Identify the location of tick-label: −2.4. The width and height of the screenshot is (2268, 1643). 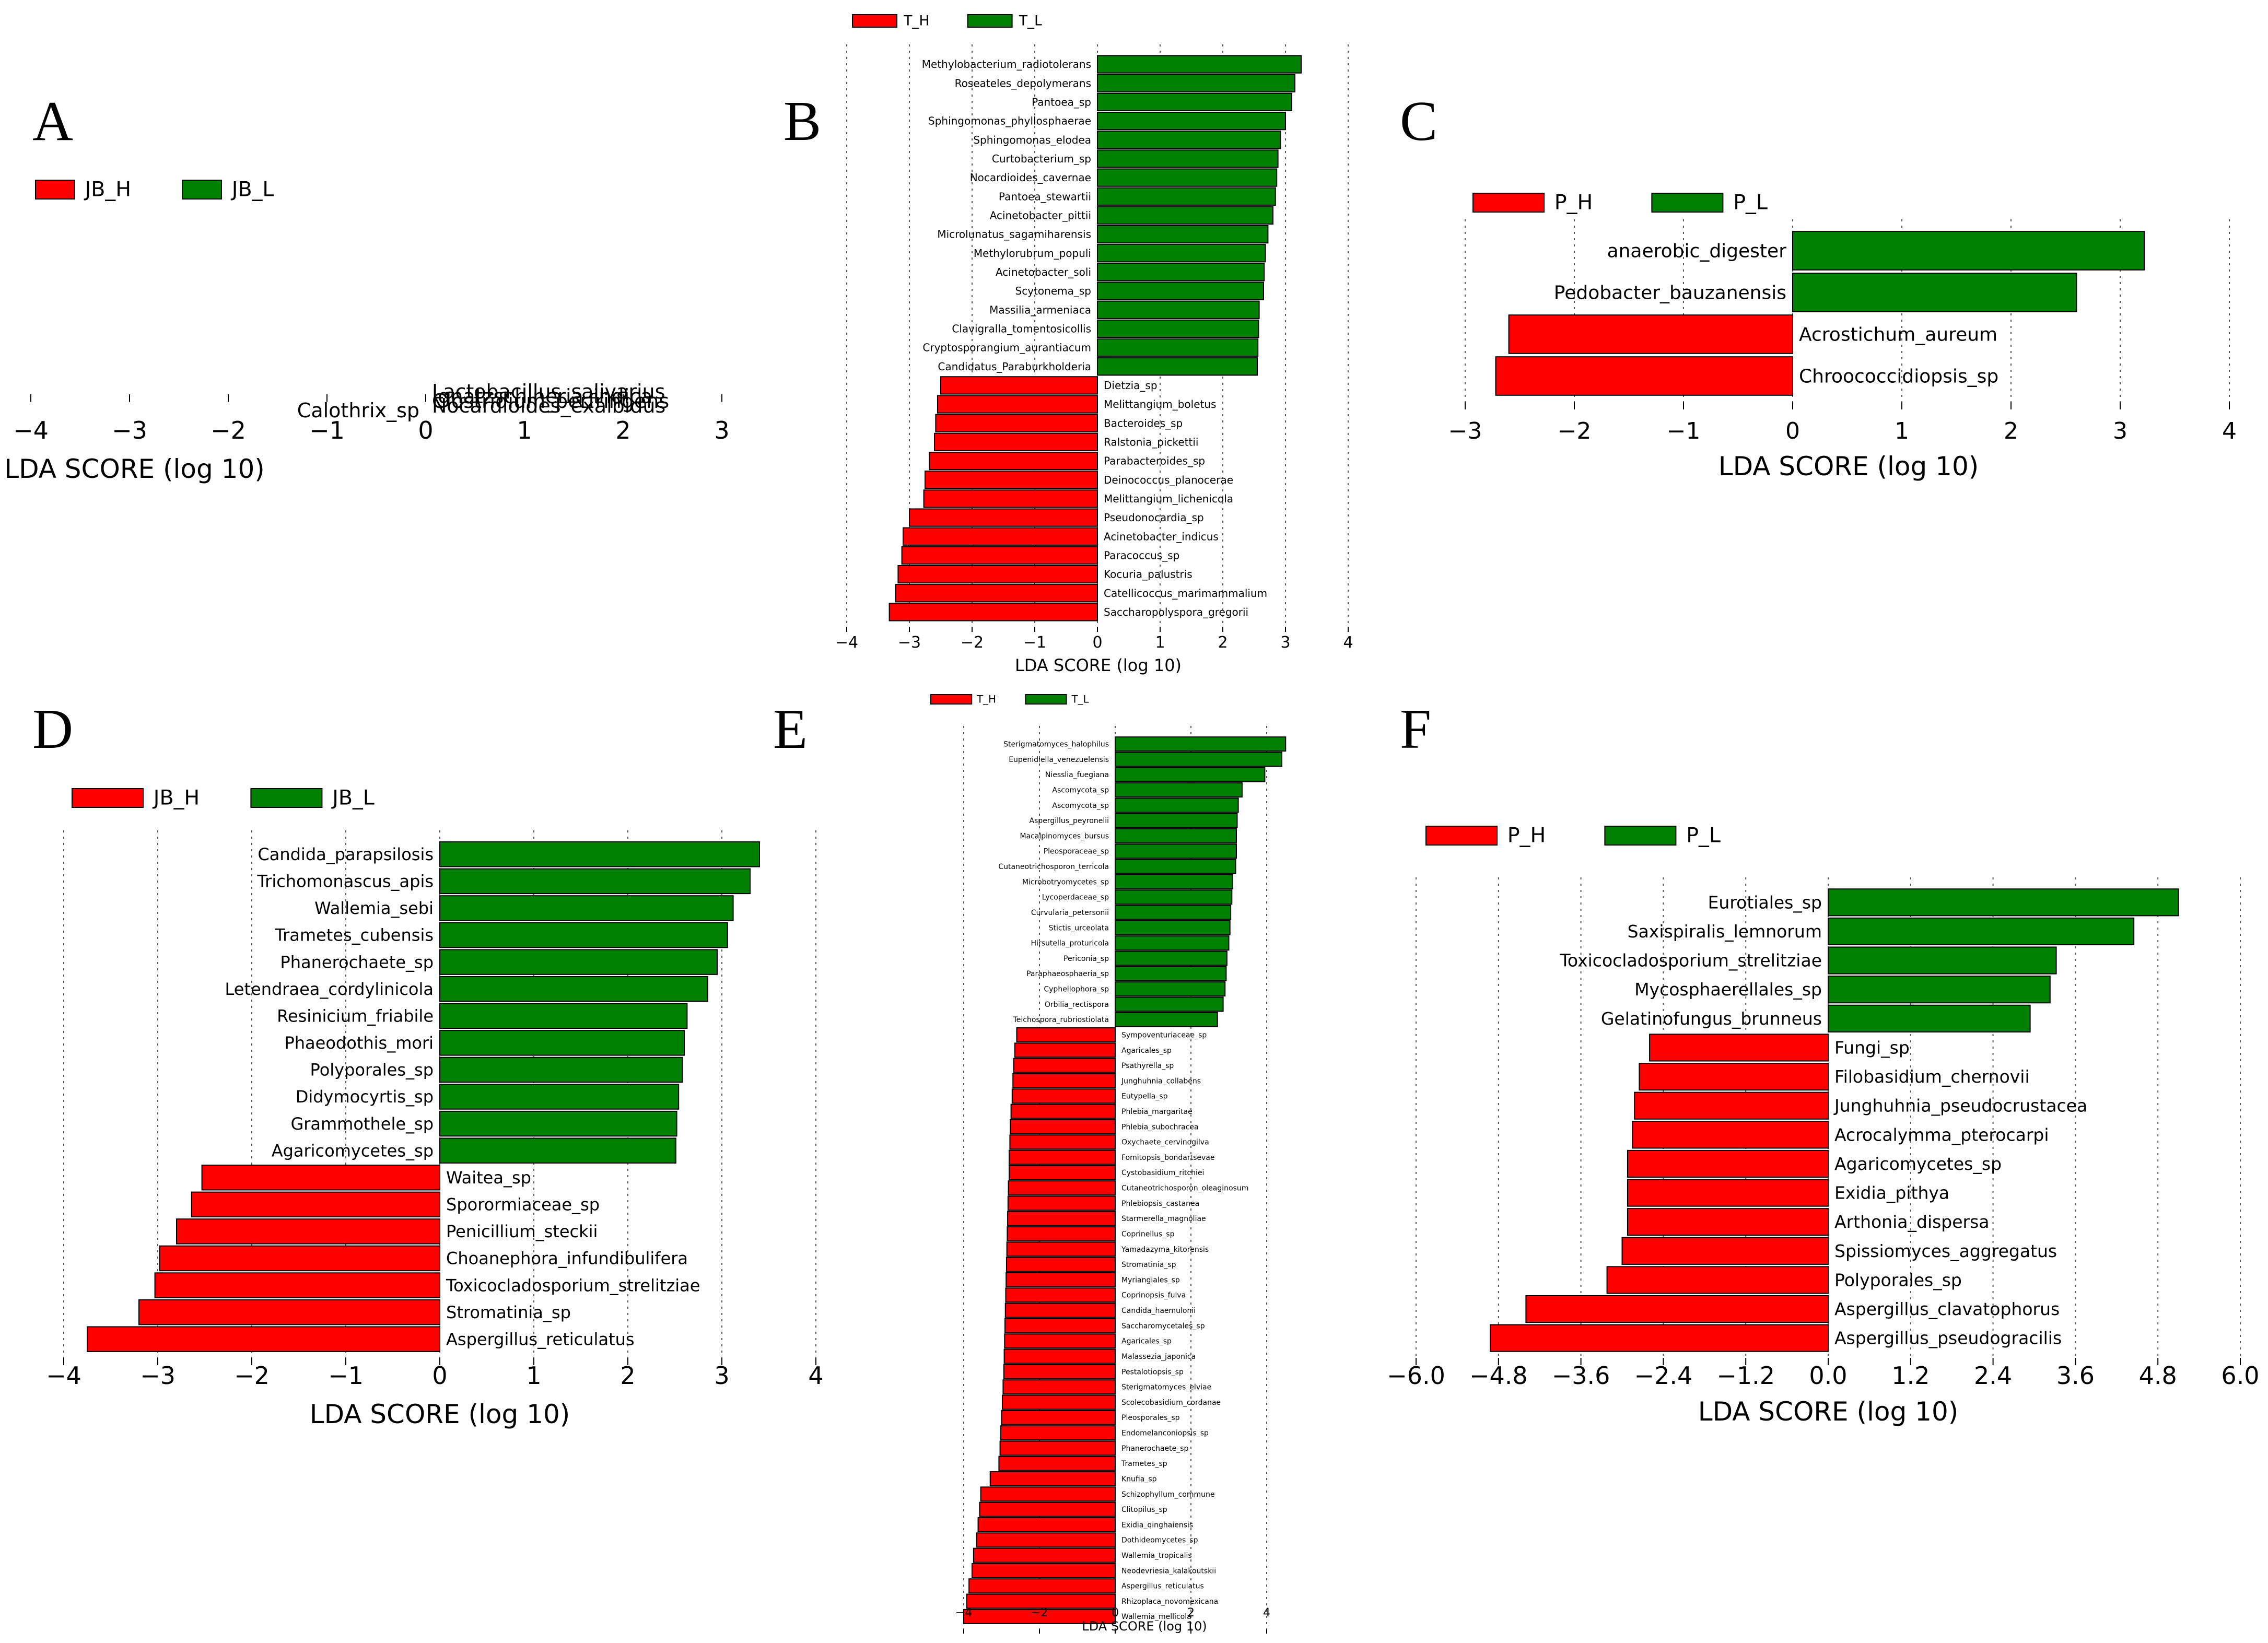
(1664, 1376).